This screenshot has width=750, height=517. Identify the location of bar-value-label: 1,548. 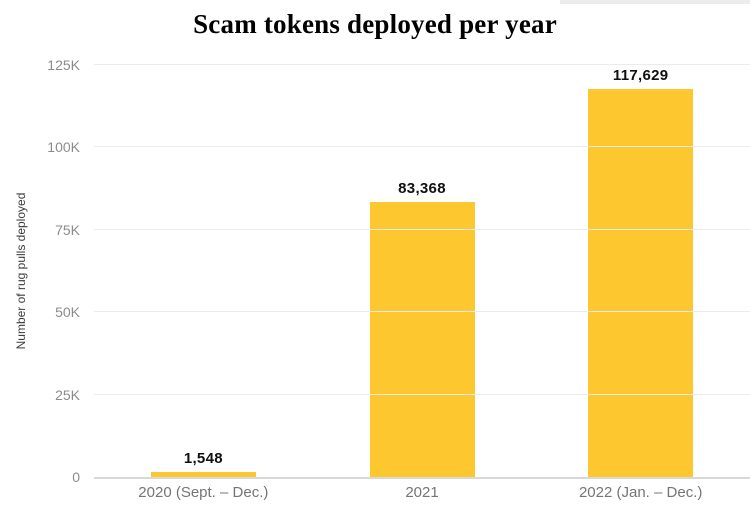
(203, 458).